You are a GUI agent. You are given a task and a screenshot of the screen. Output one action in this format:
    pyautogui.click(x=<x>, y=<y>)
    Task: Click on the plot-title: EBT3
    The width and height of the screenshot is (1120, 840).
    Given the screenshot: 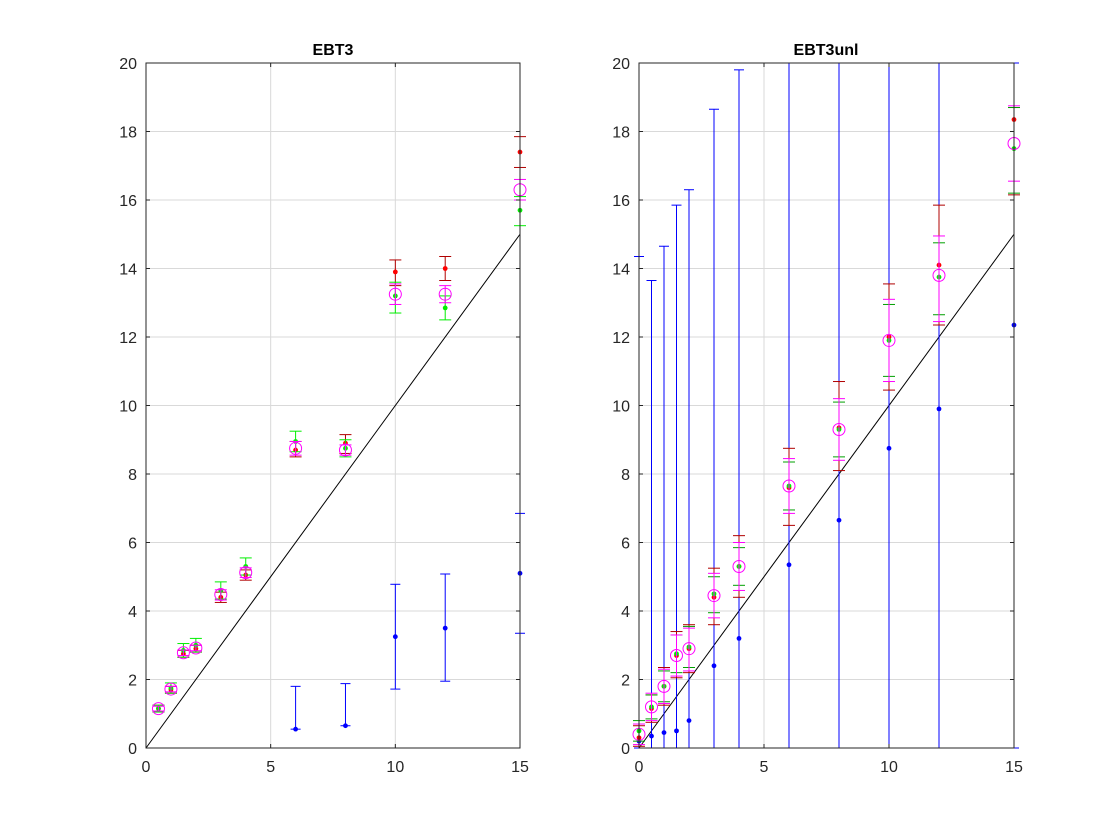 What is the action you would take?
    pyautogui.click(x=333, y=50)
    